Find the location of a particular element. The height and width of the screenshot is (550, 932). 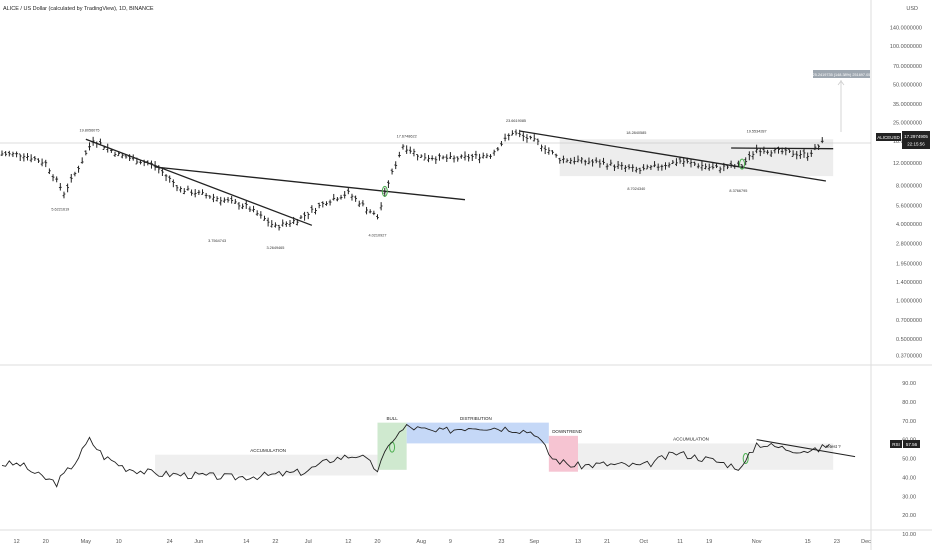

price-tick-label: 25.0000000 is located at coordinates (907, 124).